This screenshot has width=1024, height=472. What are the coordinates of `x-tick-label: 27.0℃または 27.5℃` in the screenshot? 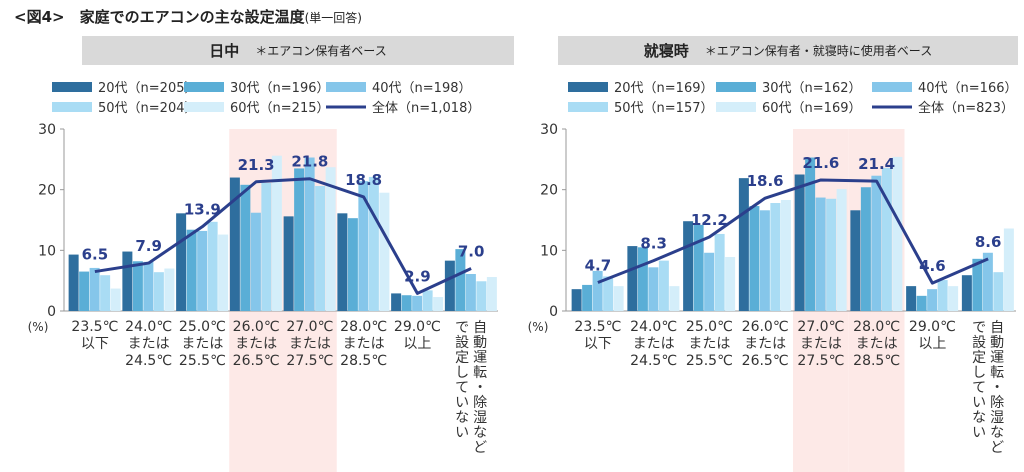 It's located at (309, 344).